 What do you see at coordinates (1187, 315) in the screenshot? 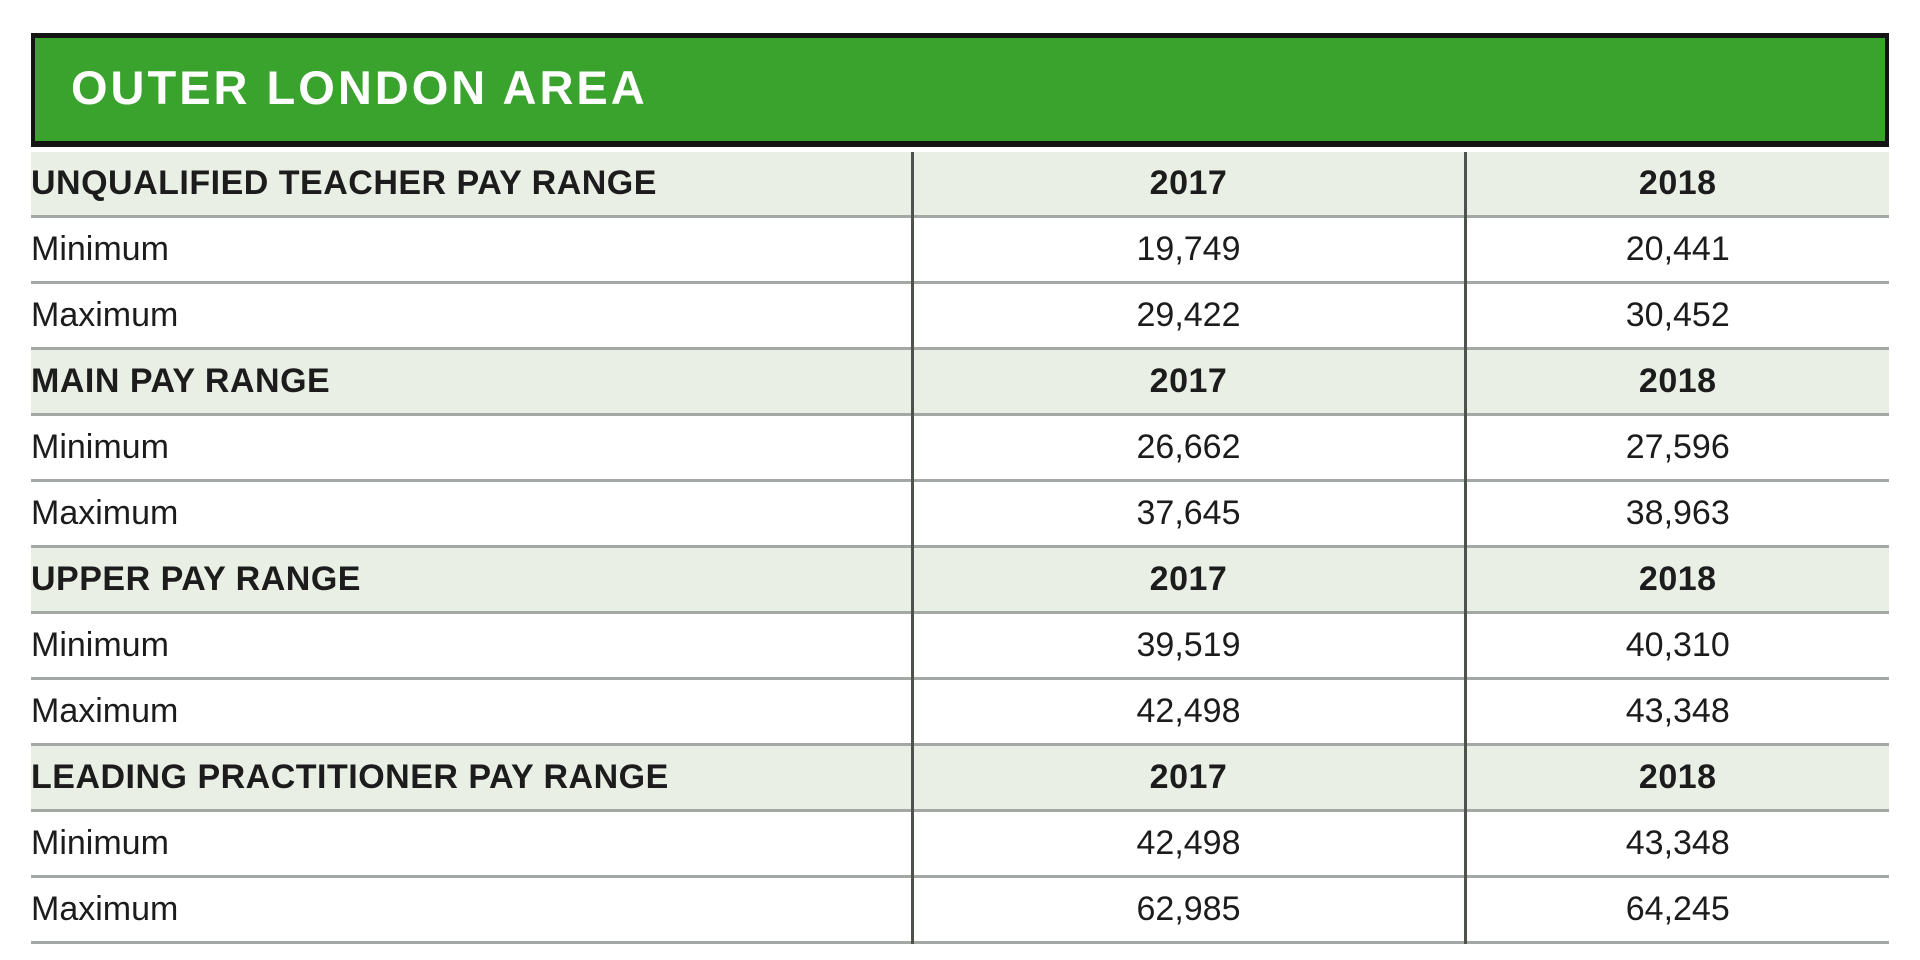
I see `value-2017: 29,422` at bounding box center [1187, 315].